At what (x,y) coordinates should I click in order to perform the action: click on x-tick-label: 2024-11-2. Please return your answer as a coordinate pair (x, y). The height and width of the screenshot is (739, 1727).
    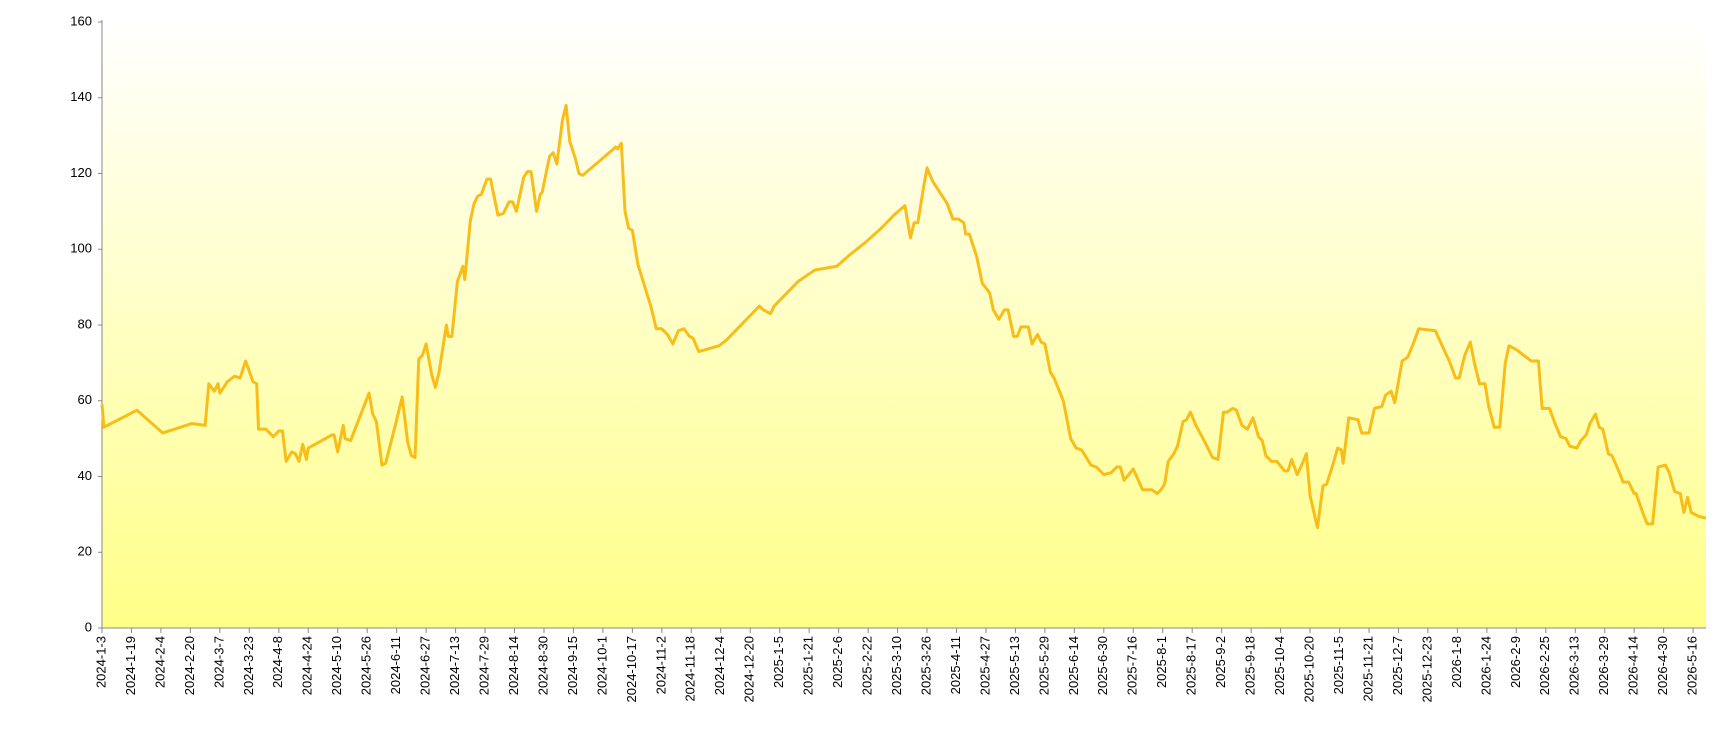
    Looking at the image, I should click on (660, 665).